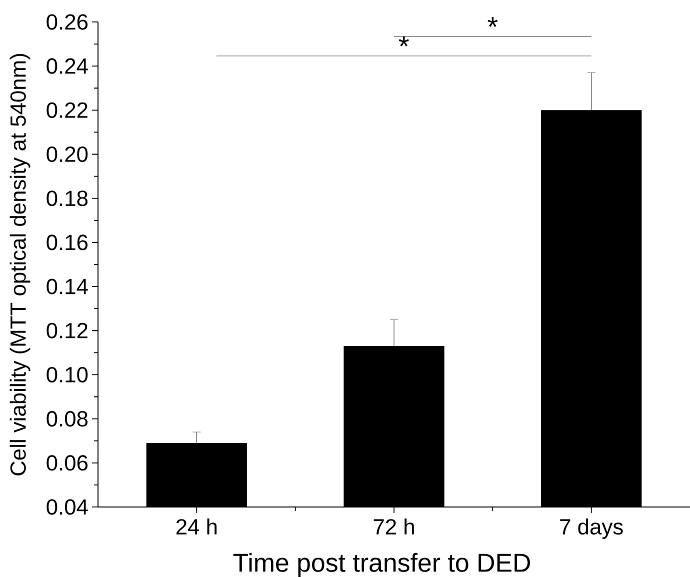 Image resolution: width=690 pixels, height=577 pixels. I want to click on y-tick-label: 0.04, so click(67, 507).